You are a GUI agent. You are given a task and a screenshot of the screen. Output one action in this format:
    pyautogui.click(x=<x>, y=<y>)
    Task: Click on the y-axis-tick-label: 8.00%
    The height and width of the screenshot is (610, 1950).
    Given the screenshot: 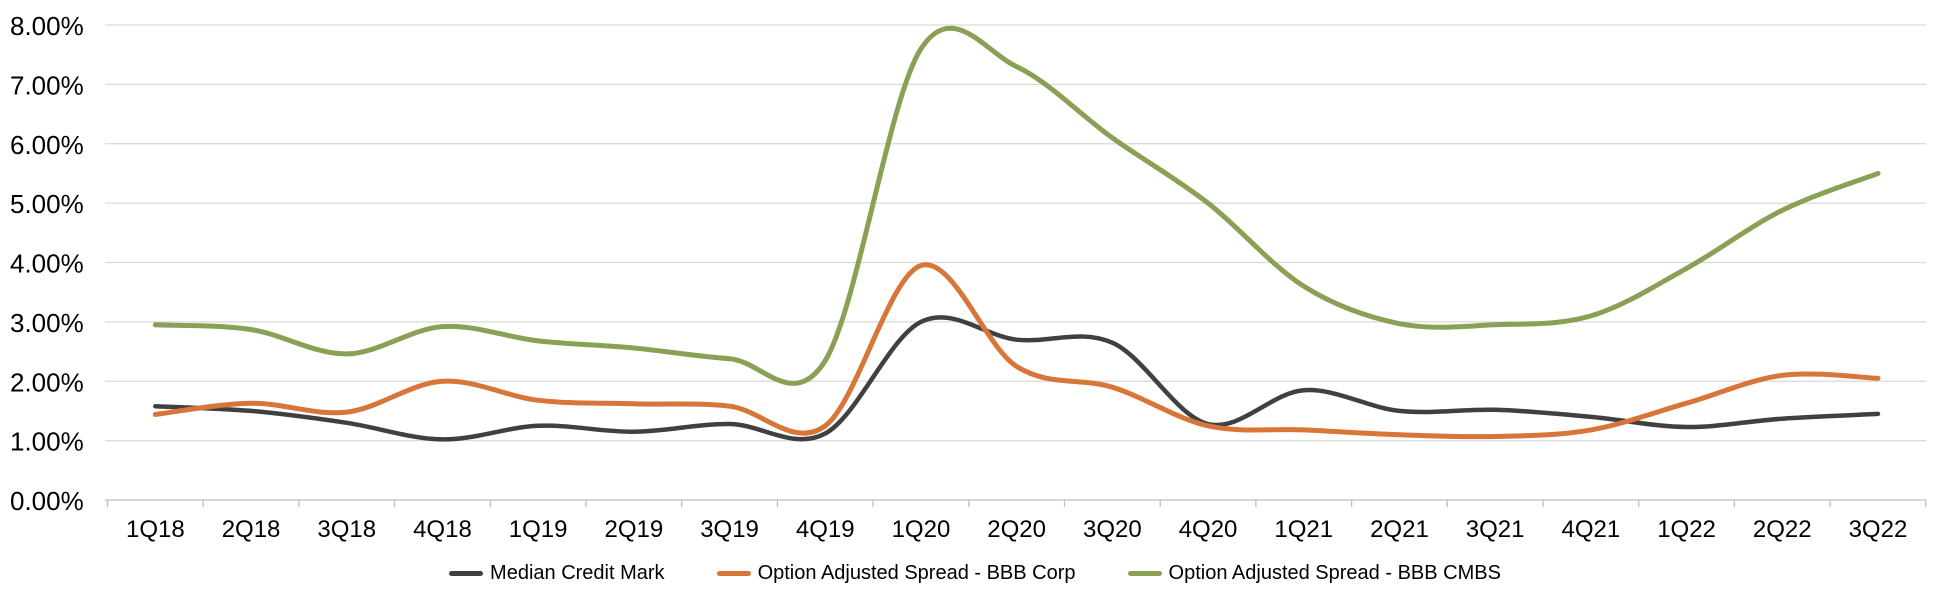 What is the action you would take?
    pyautogui.click(x=47, y=26)
    